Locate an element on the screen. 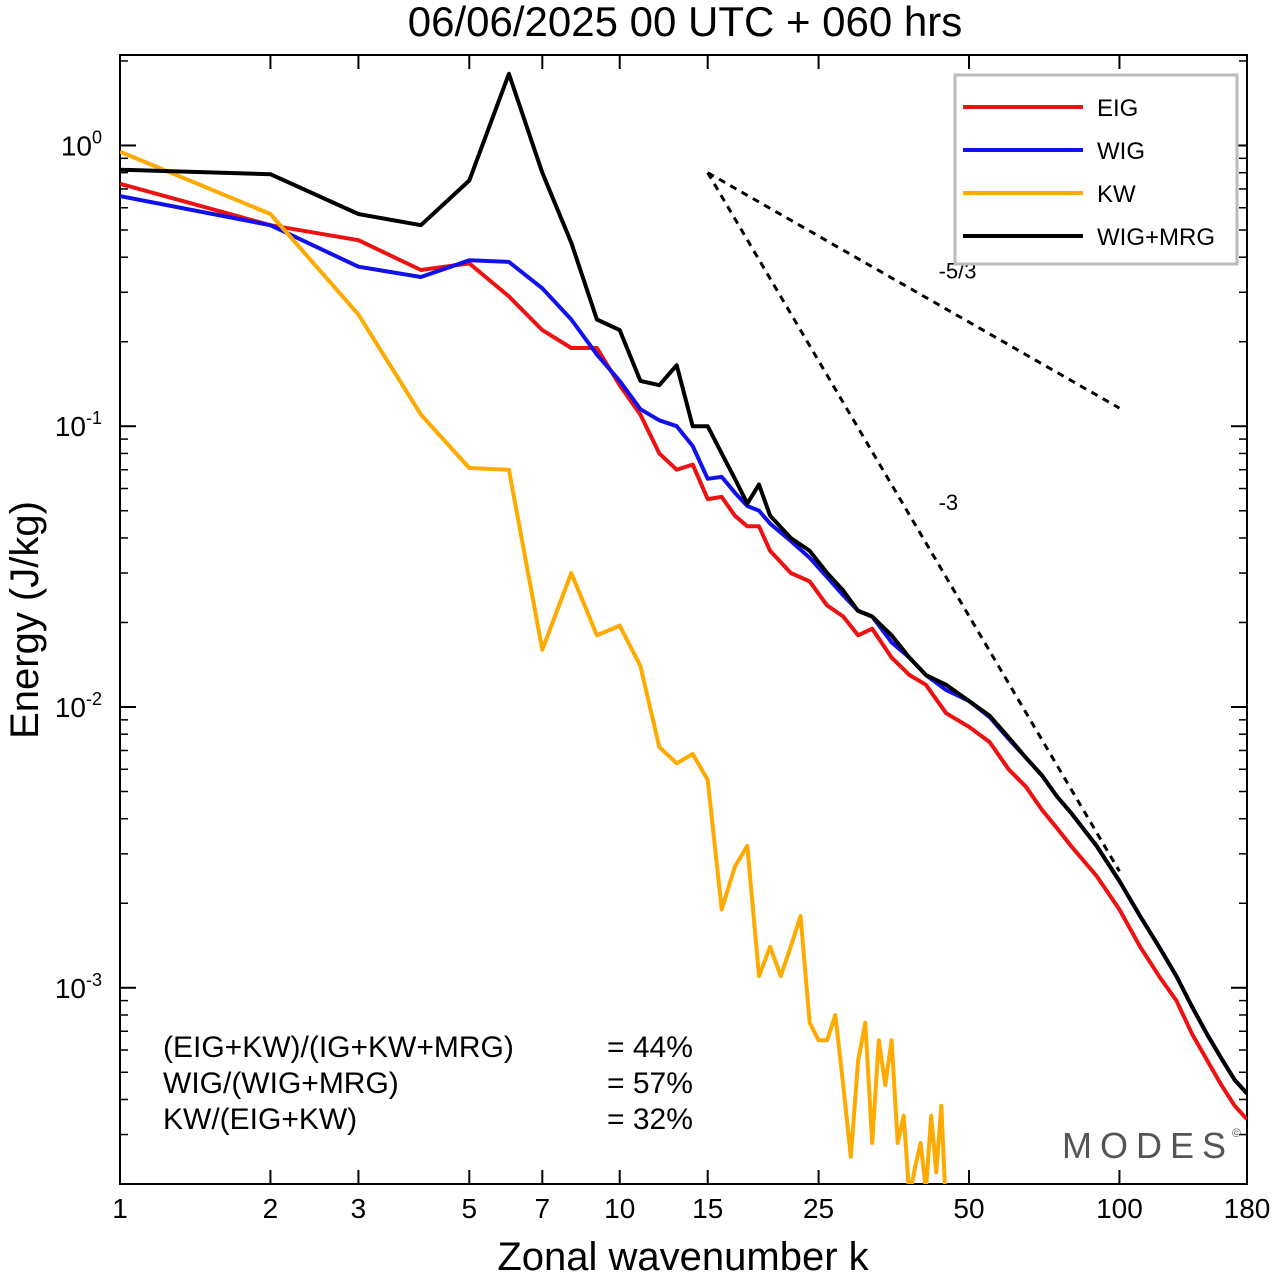 The image size is (1280, 1281). x-tick-label: 1 is located at coordinates (120, 1208).